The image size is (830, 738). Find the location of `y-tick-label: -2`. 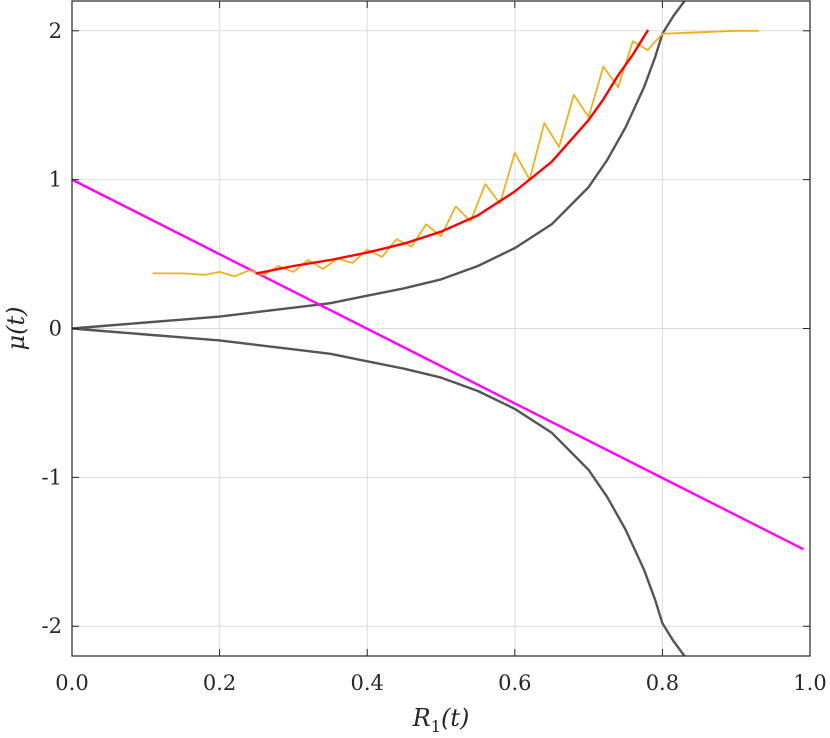

y-tick-label: -2 is located at coordinates (52, 626).